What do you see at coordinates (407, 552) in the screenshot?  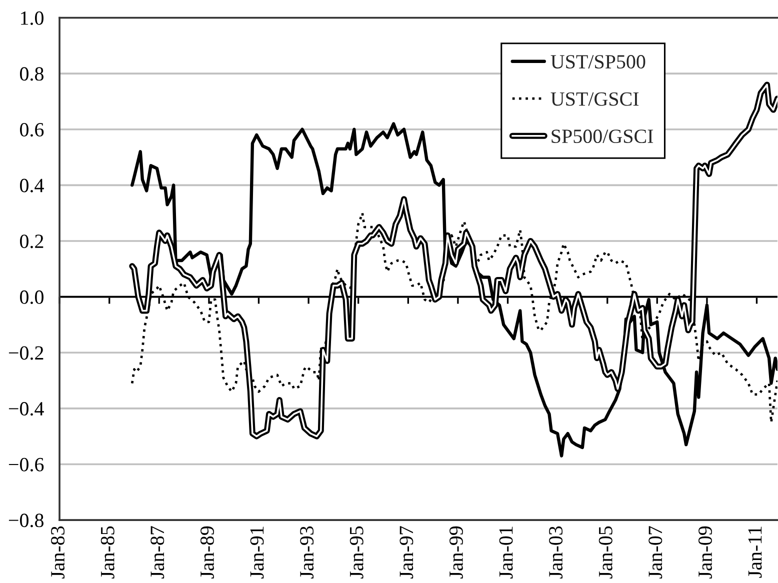 I see `x-tick-label: Jan-97` at bounding box center [407, 552].